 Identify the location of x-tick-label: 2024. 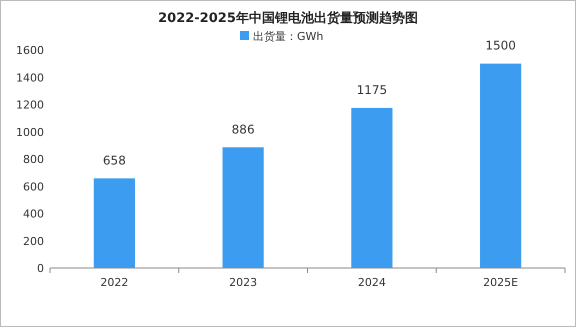
(372, 282).